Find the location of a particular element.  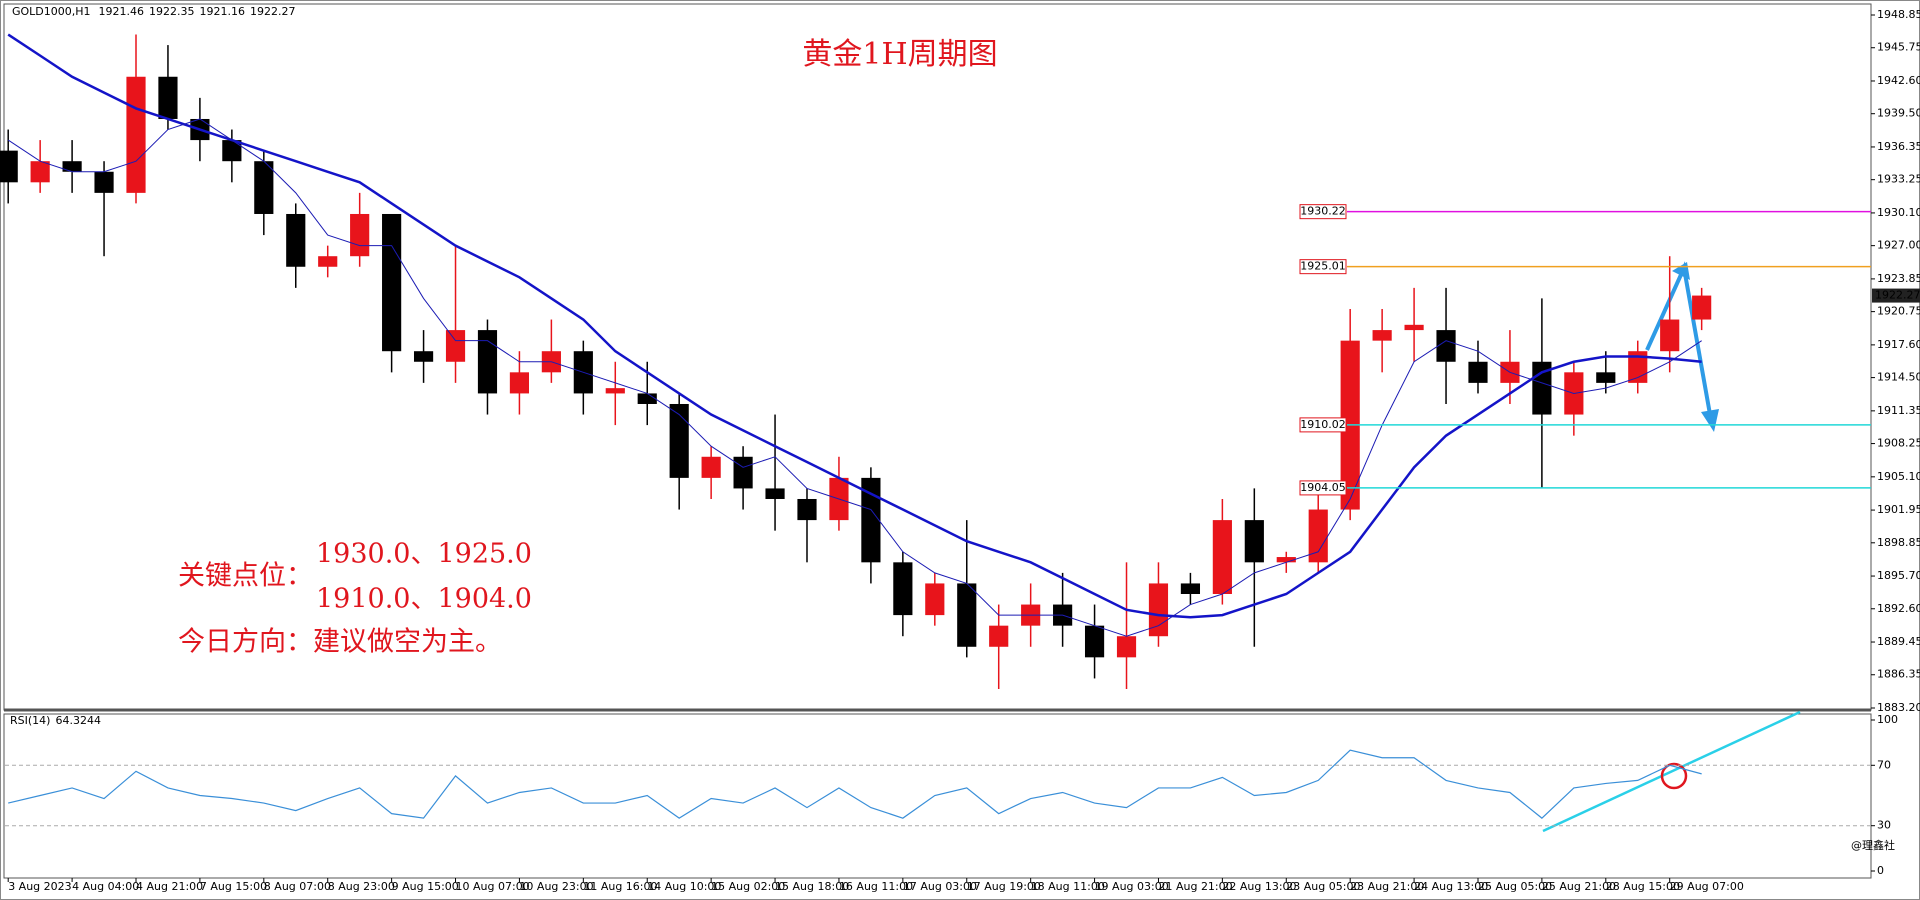

rsi-trendline is located at coordinates (1671, 771).